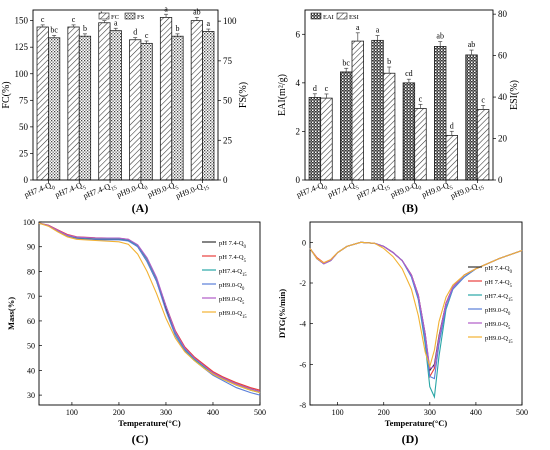 Image resolution: width=550 pixels, height=450 pixels. I want to click on significance-letter-esi-2: b, so click(389, 61).